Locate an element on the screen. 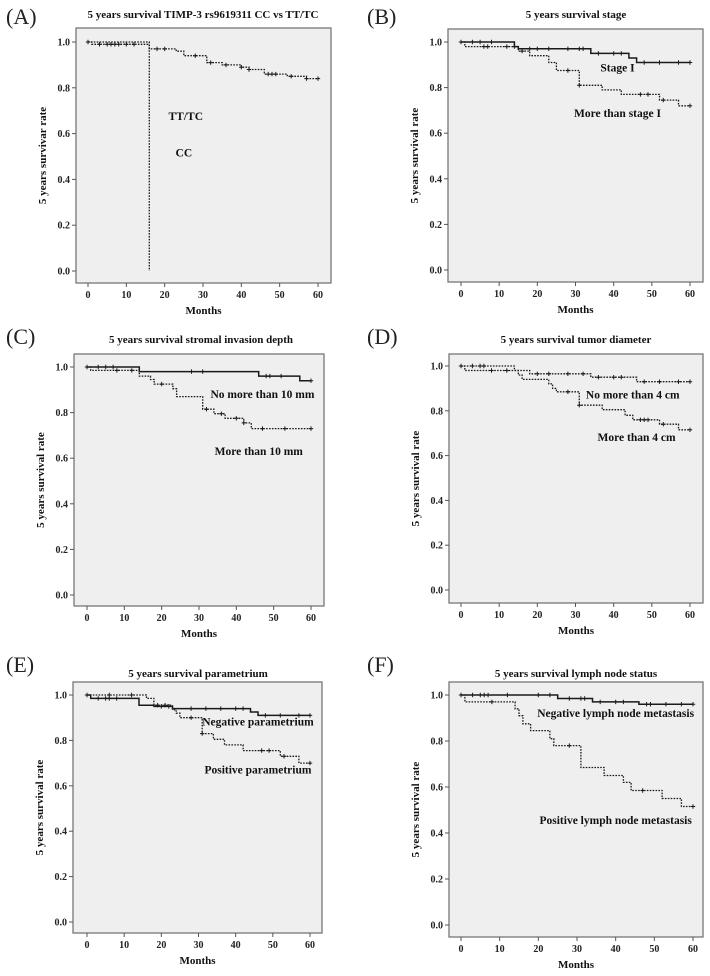  panel-label: (D) is located at coordinates (382, 336).